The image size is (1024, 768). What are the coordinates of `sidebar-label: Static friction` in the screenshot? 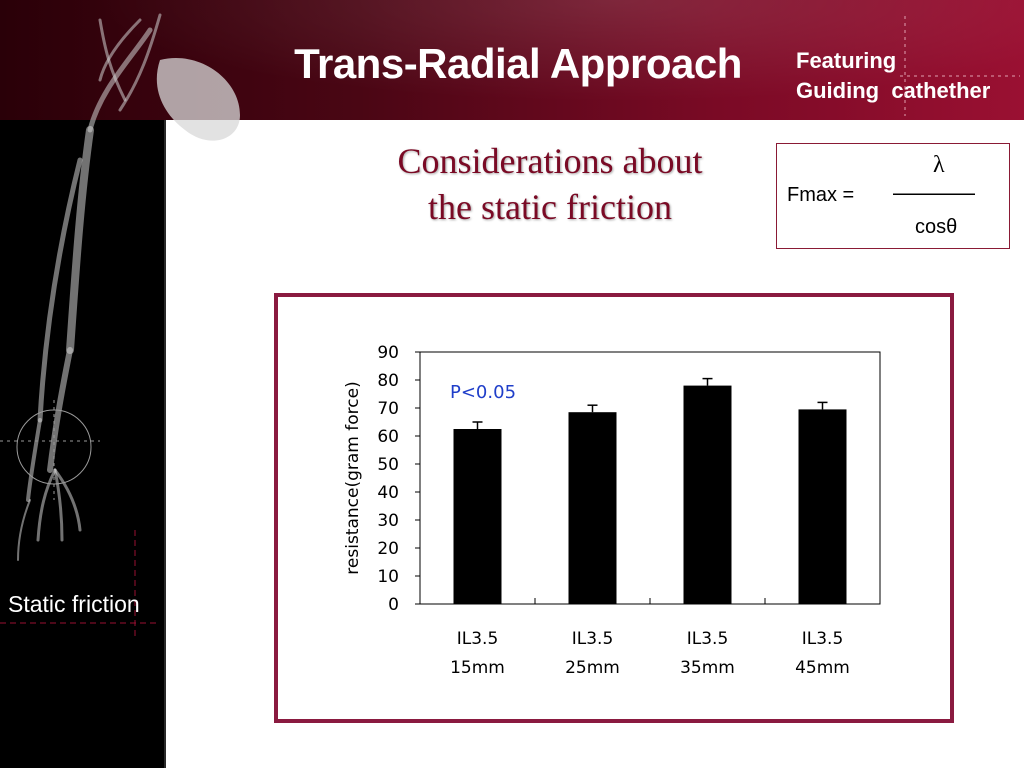 It's located at (74, 604).